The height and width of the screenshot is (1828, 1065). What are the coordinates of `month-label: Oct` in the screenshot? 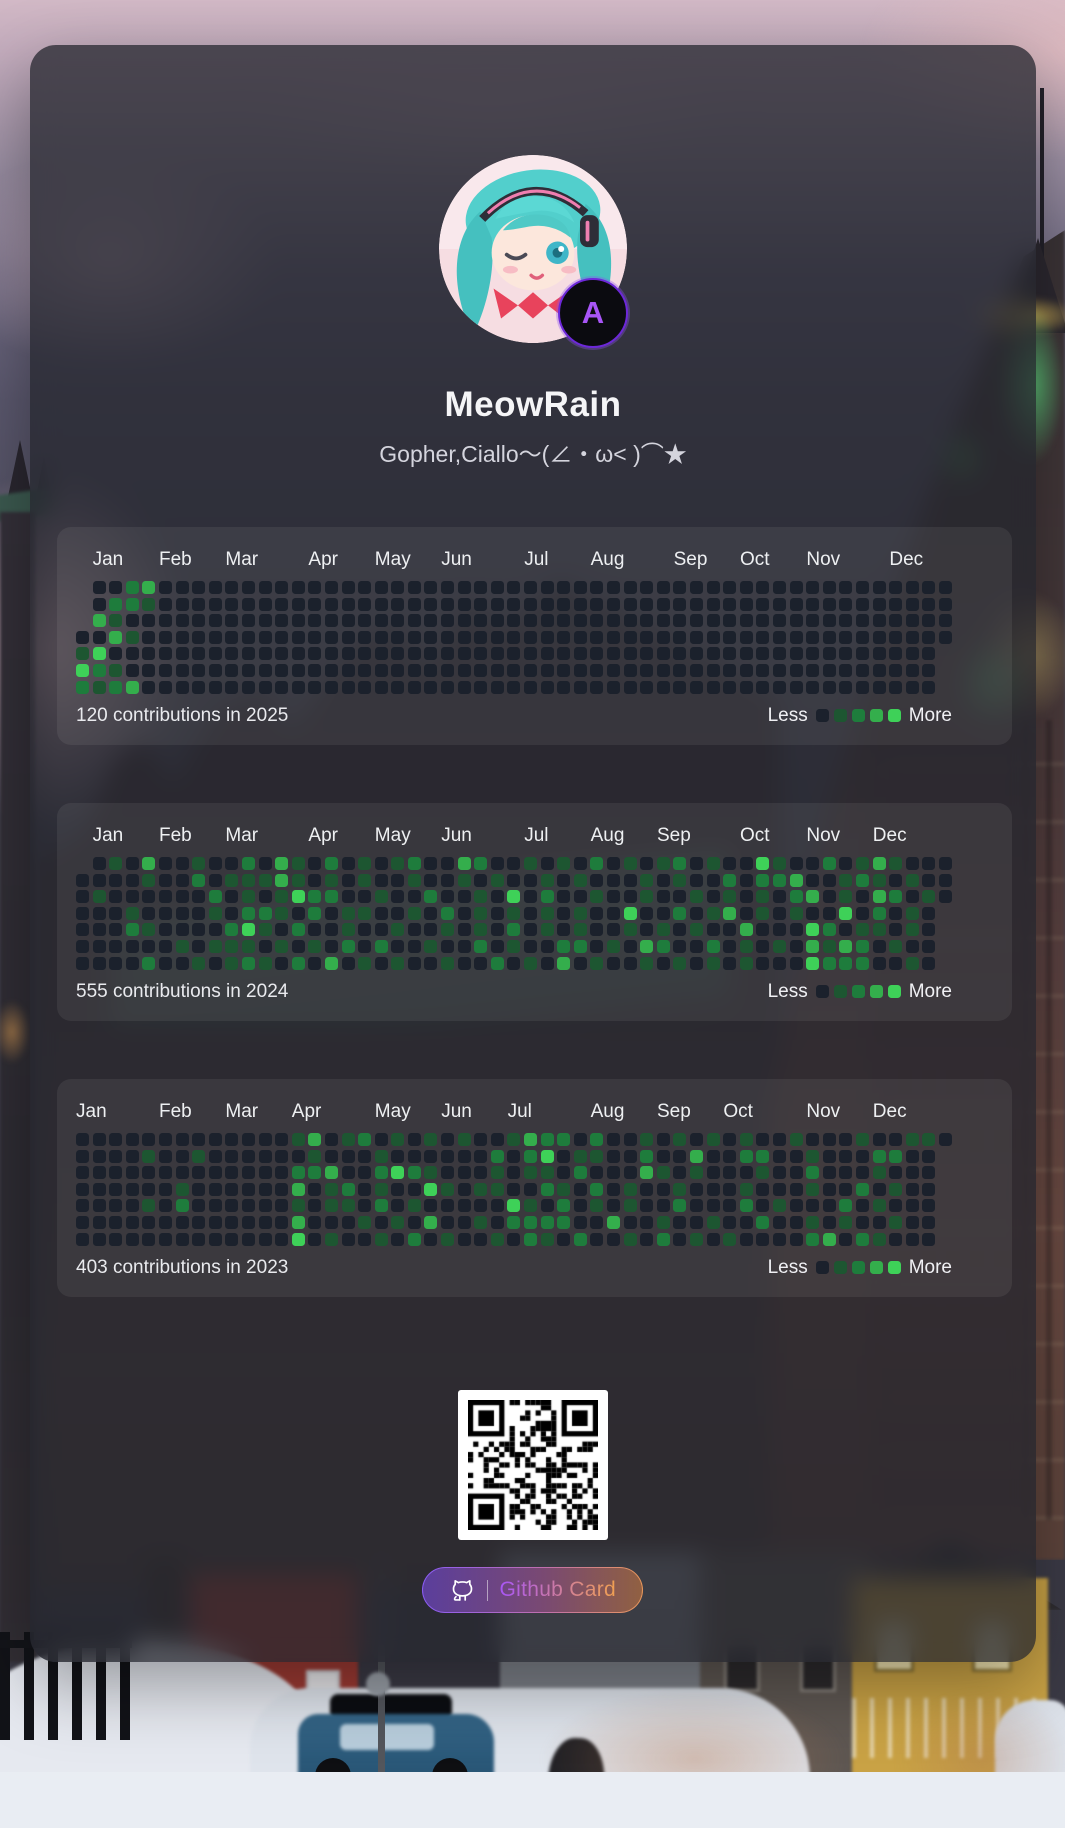 It's located at (755, 559).